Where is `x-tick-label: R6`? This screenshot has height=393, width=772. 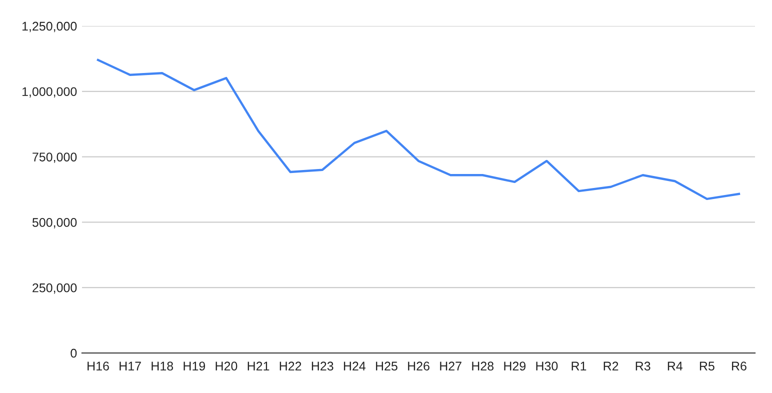
x-tick-label: R6 is located at coordinates (739, 366).